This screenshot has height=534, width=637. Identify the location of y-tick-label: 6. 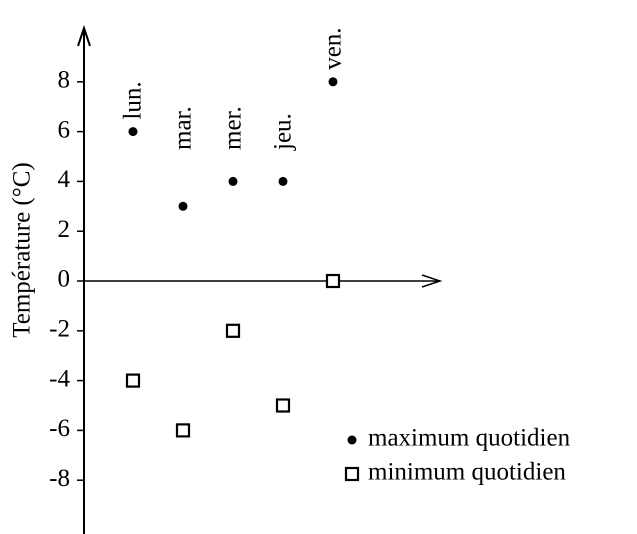
(64, 129).